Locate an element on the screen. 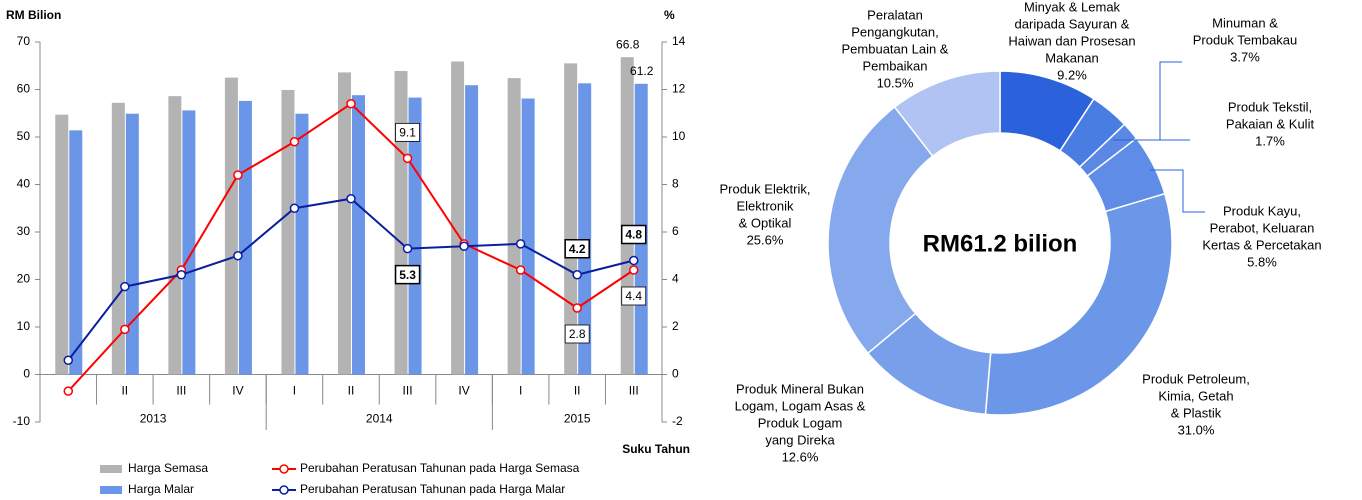 The height and width of the screenshot is (500, 1362). segment-label: Minyak & Lemak is located at coordinates (1072, 7).